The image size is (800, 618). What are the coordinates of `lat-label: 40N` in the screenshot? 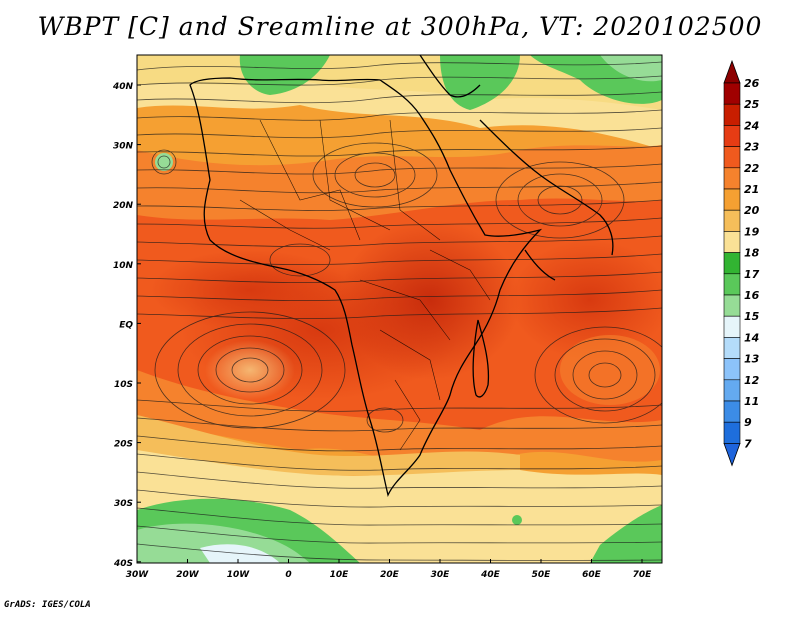 It's located at (123, 87).